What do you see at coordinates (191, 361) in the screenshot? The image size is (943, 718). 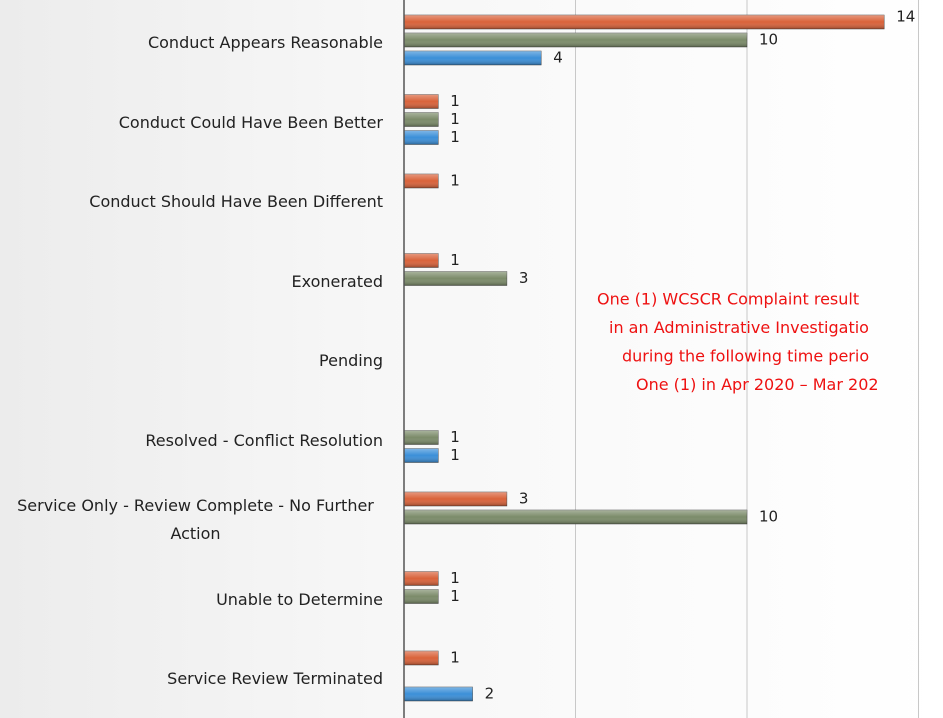 I see `y-tick-label: Pending` at bounding box center [191, 361].